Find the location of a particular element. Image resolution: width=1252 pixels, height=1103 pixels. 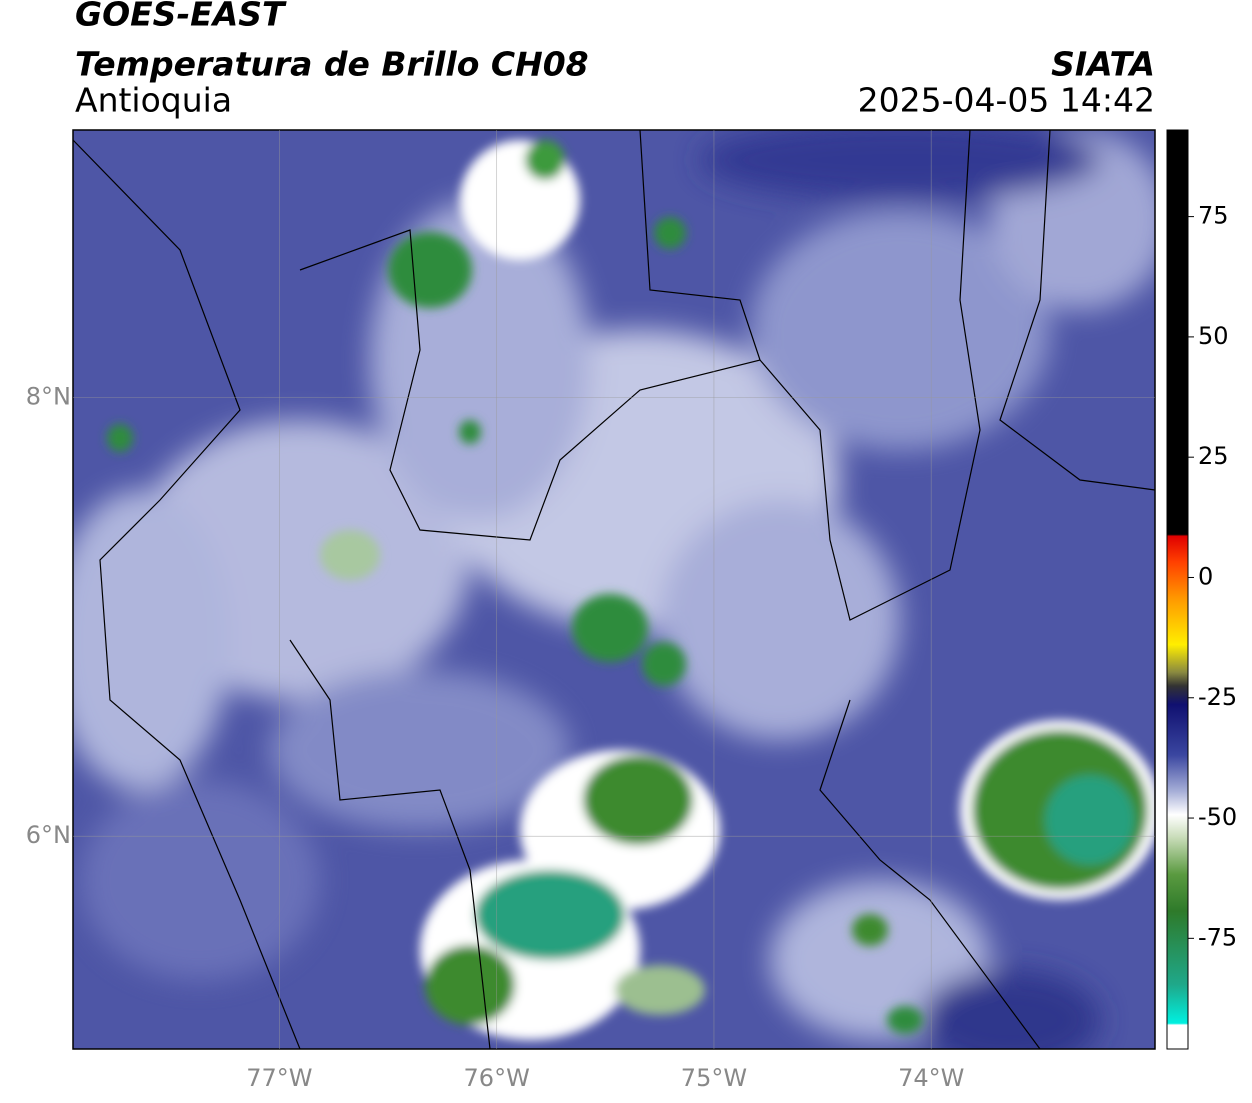

colorbar-tick-label: -75 is located at coordinates (1217, 937).